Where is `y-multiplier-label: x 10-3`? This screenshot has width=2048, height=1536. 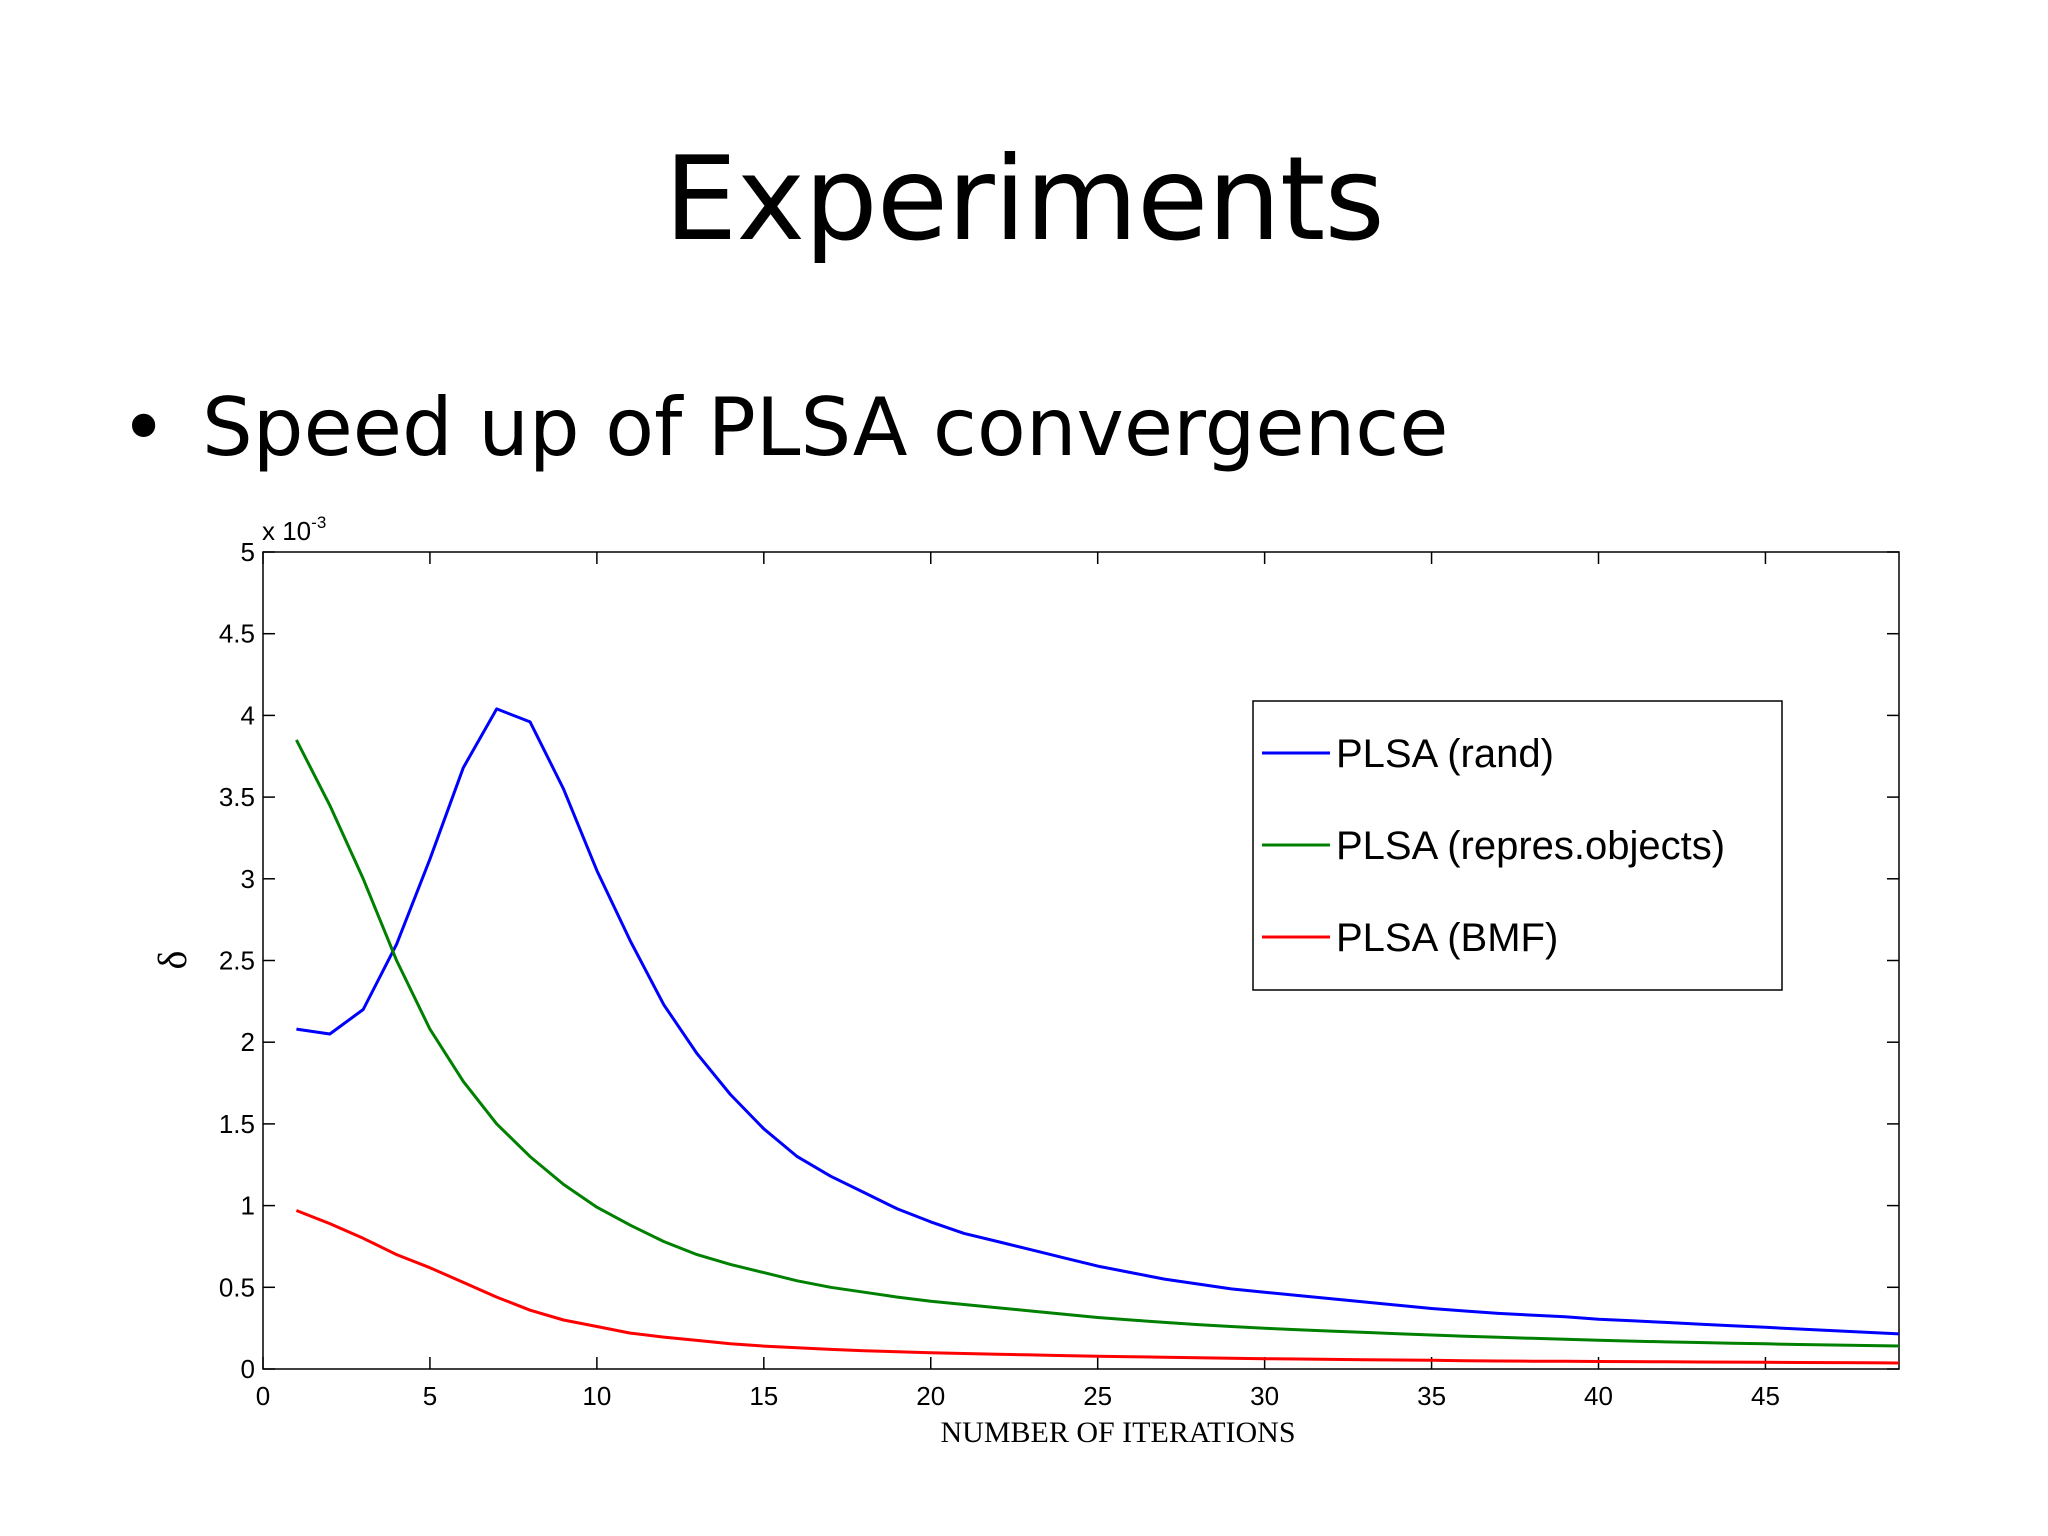
y-multiplier-label: x 10-3 is located at coordinates (294, 529).